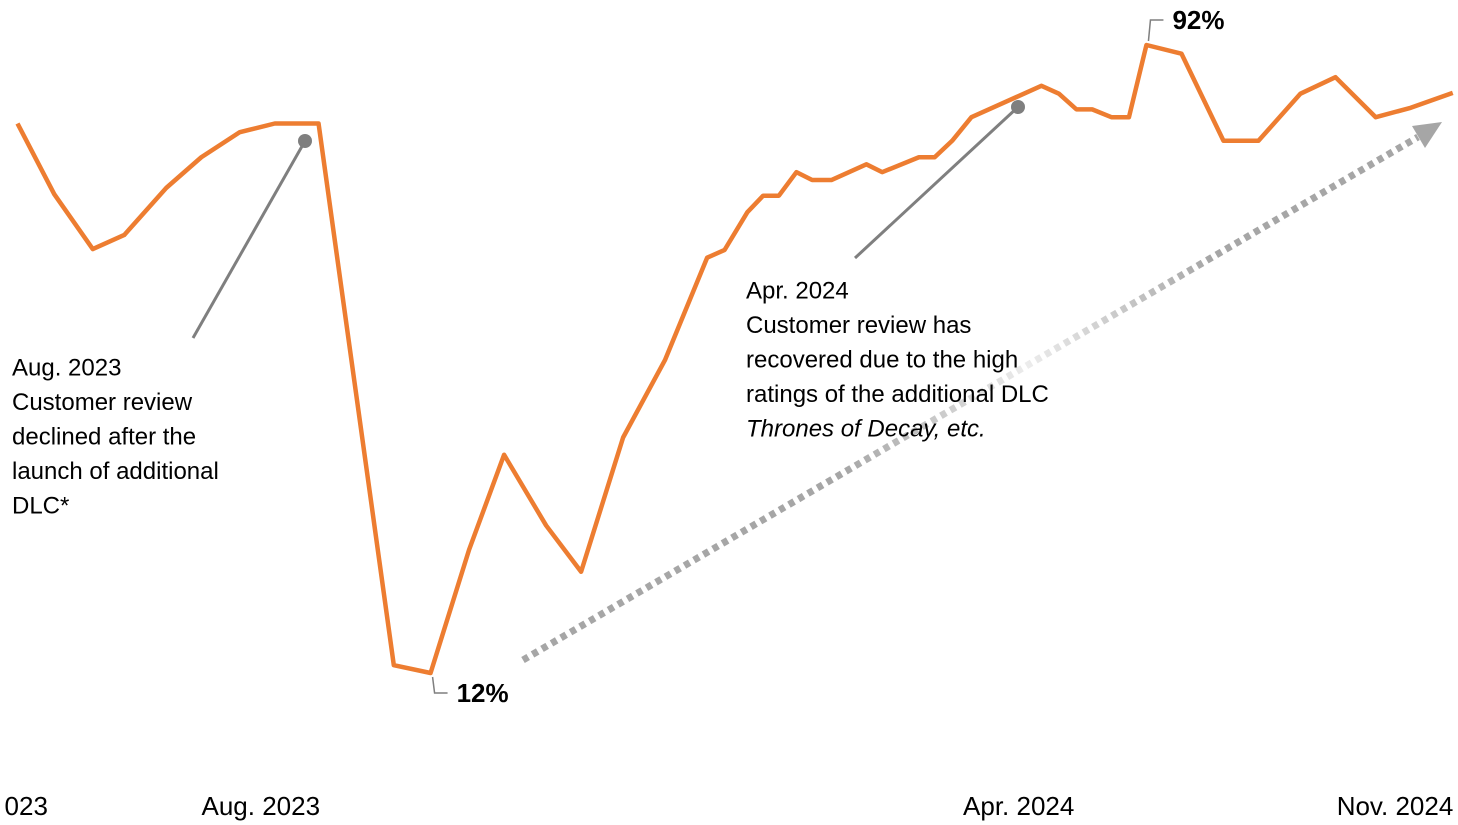 The height and width of the screenshot is (825, 1458). I want to click on annotation-text: ratings of the additional DLC, so click(897, 394).